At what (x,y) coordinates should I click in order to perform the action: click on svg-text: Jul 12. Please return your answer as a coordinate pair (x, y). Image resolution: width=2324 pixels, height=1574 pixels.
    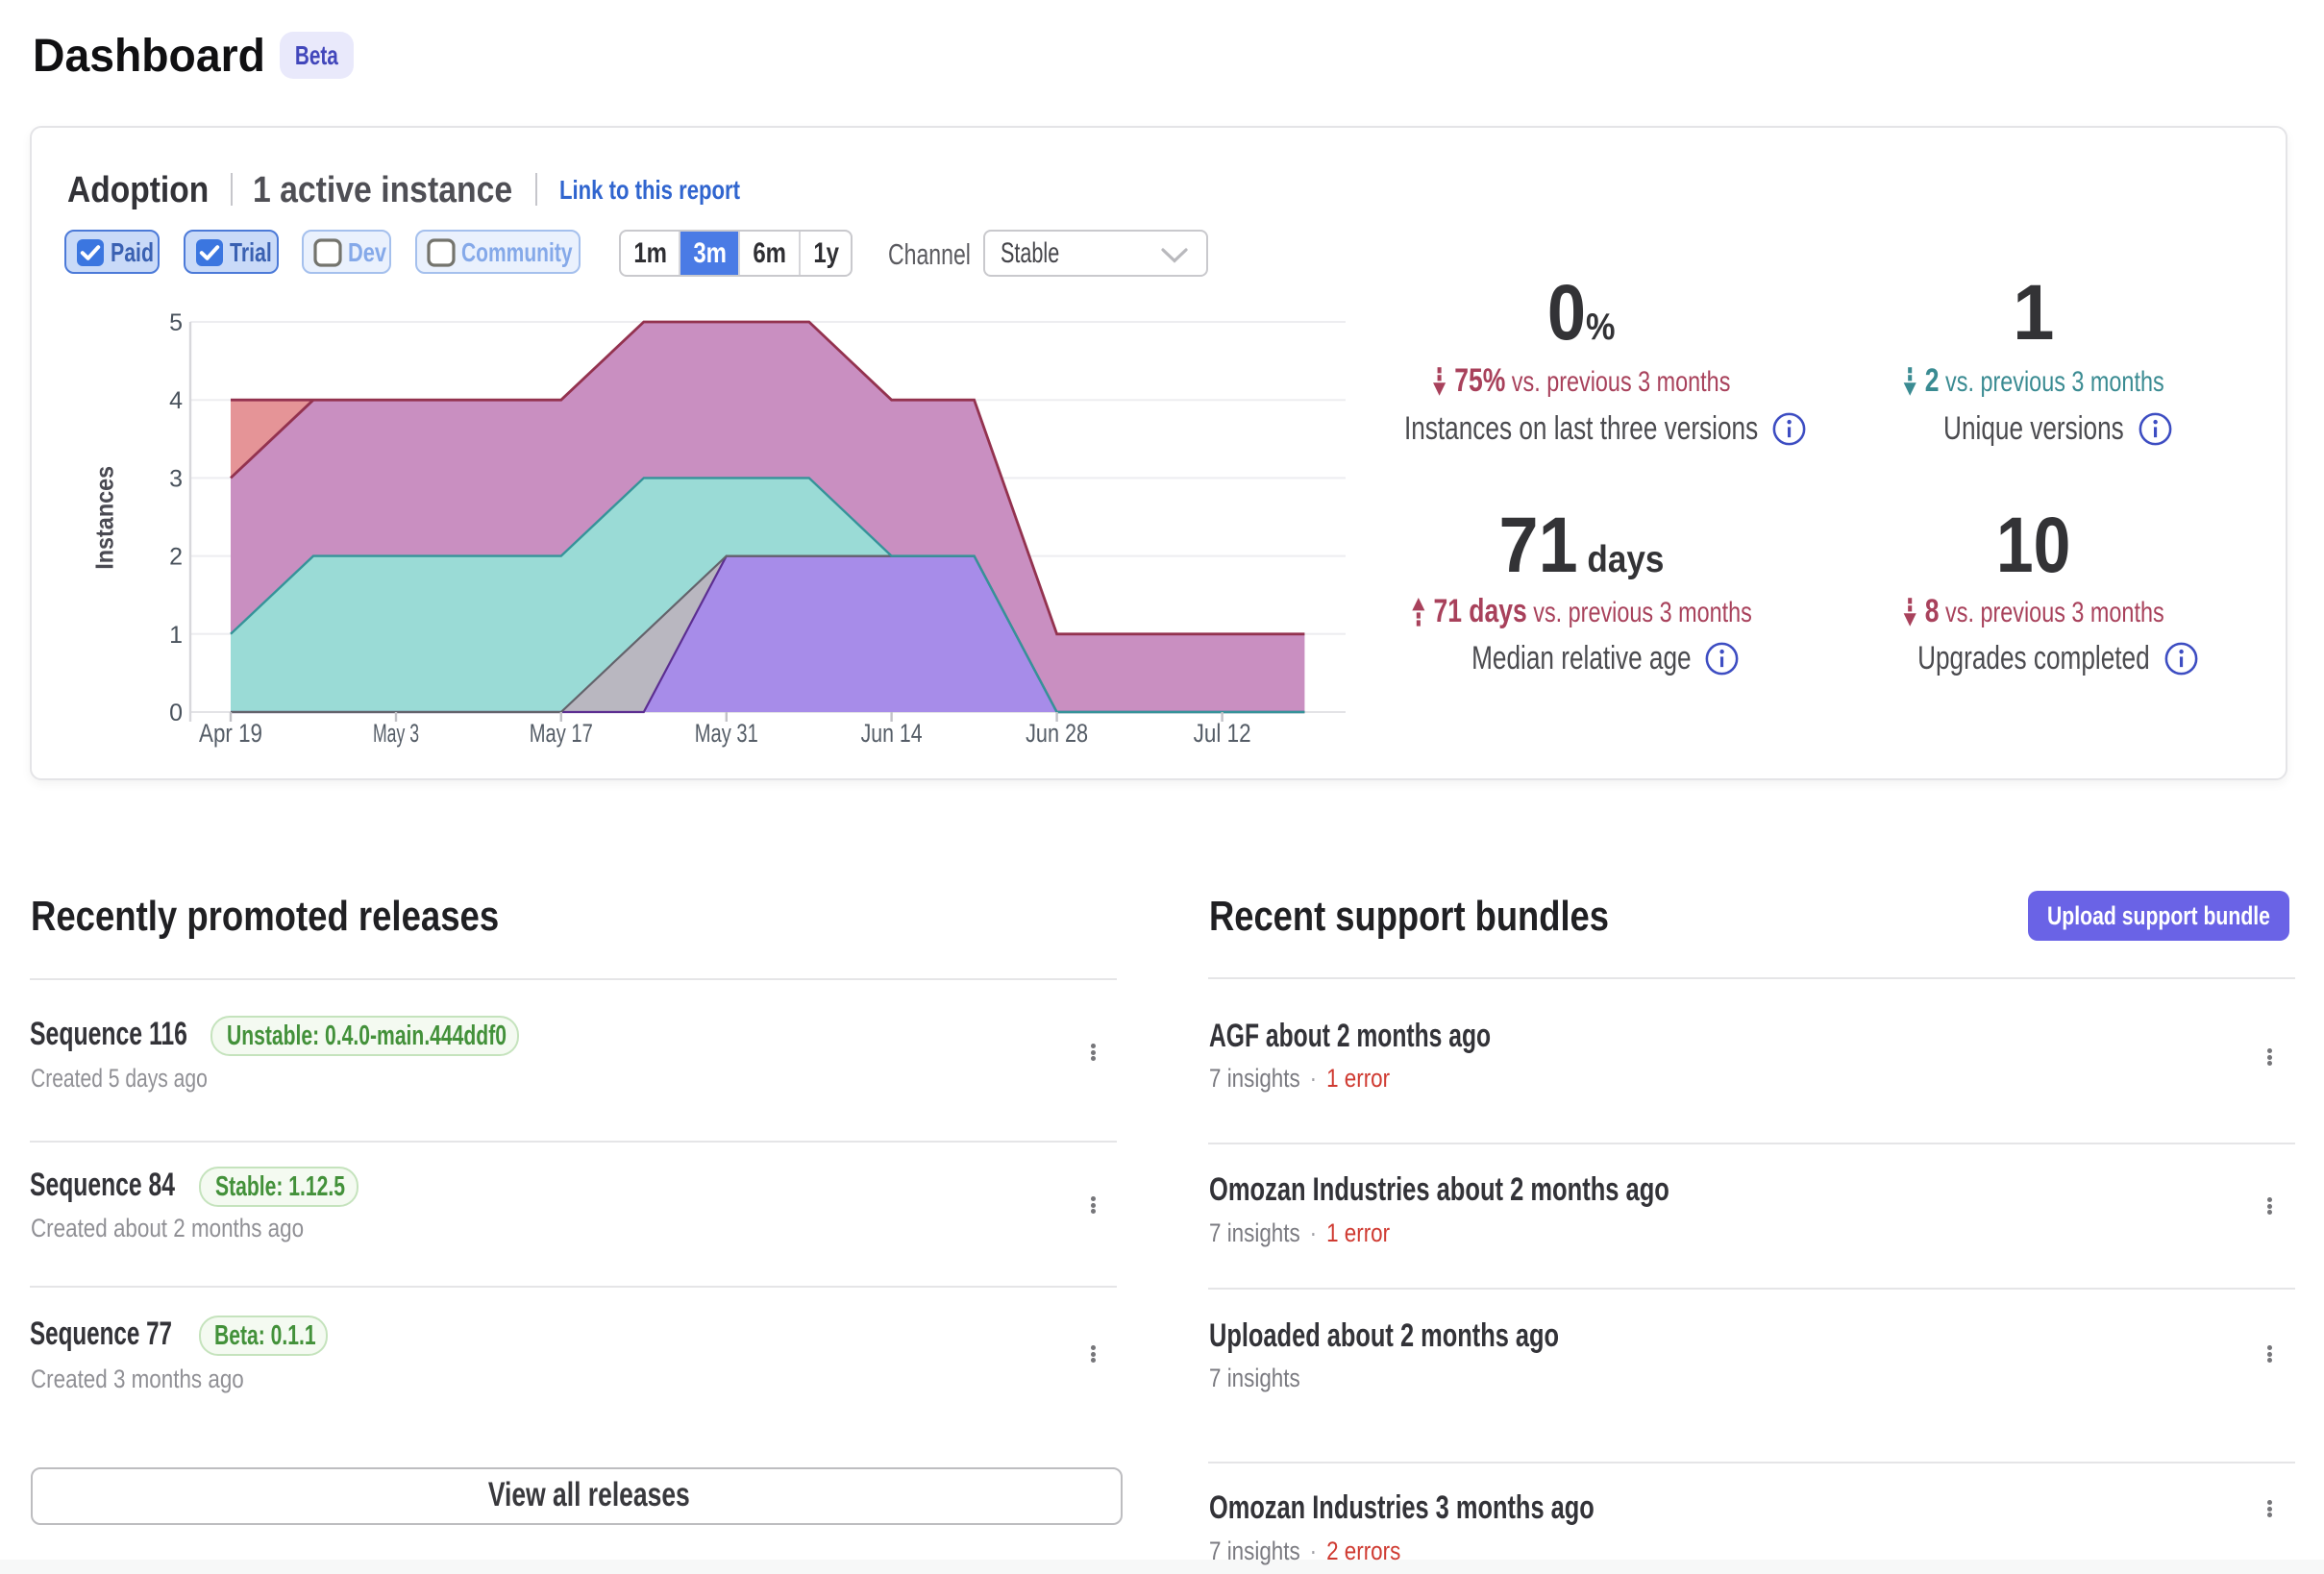
    Looking at the image, I should click on (1222, 733).